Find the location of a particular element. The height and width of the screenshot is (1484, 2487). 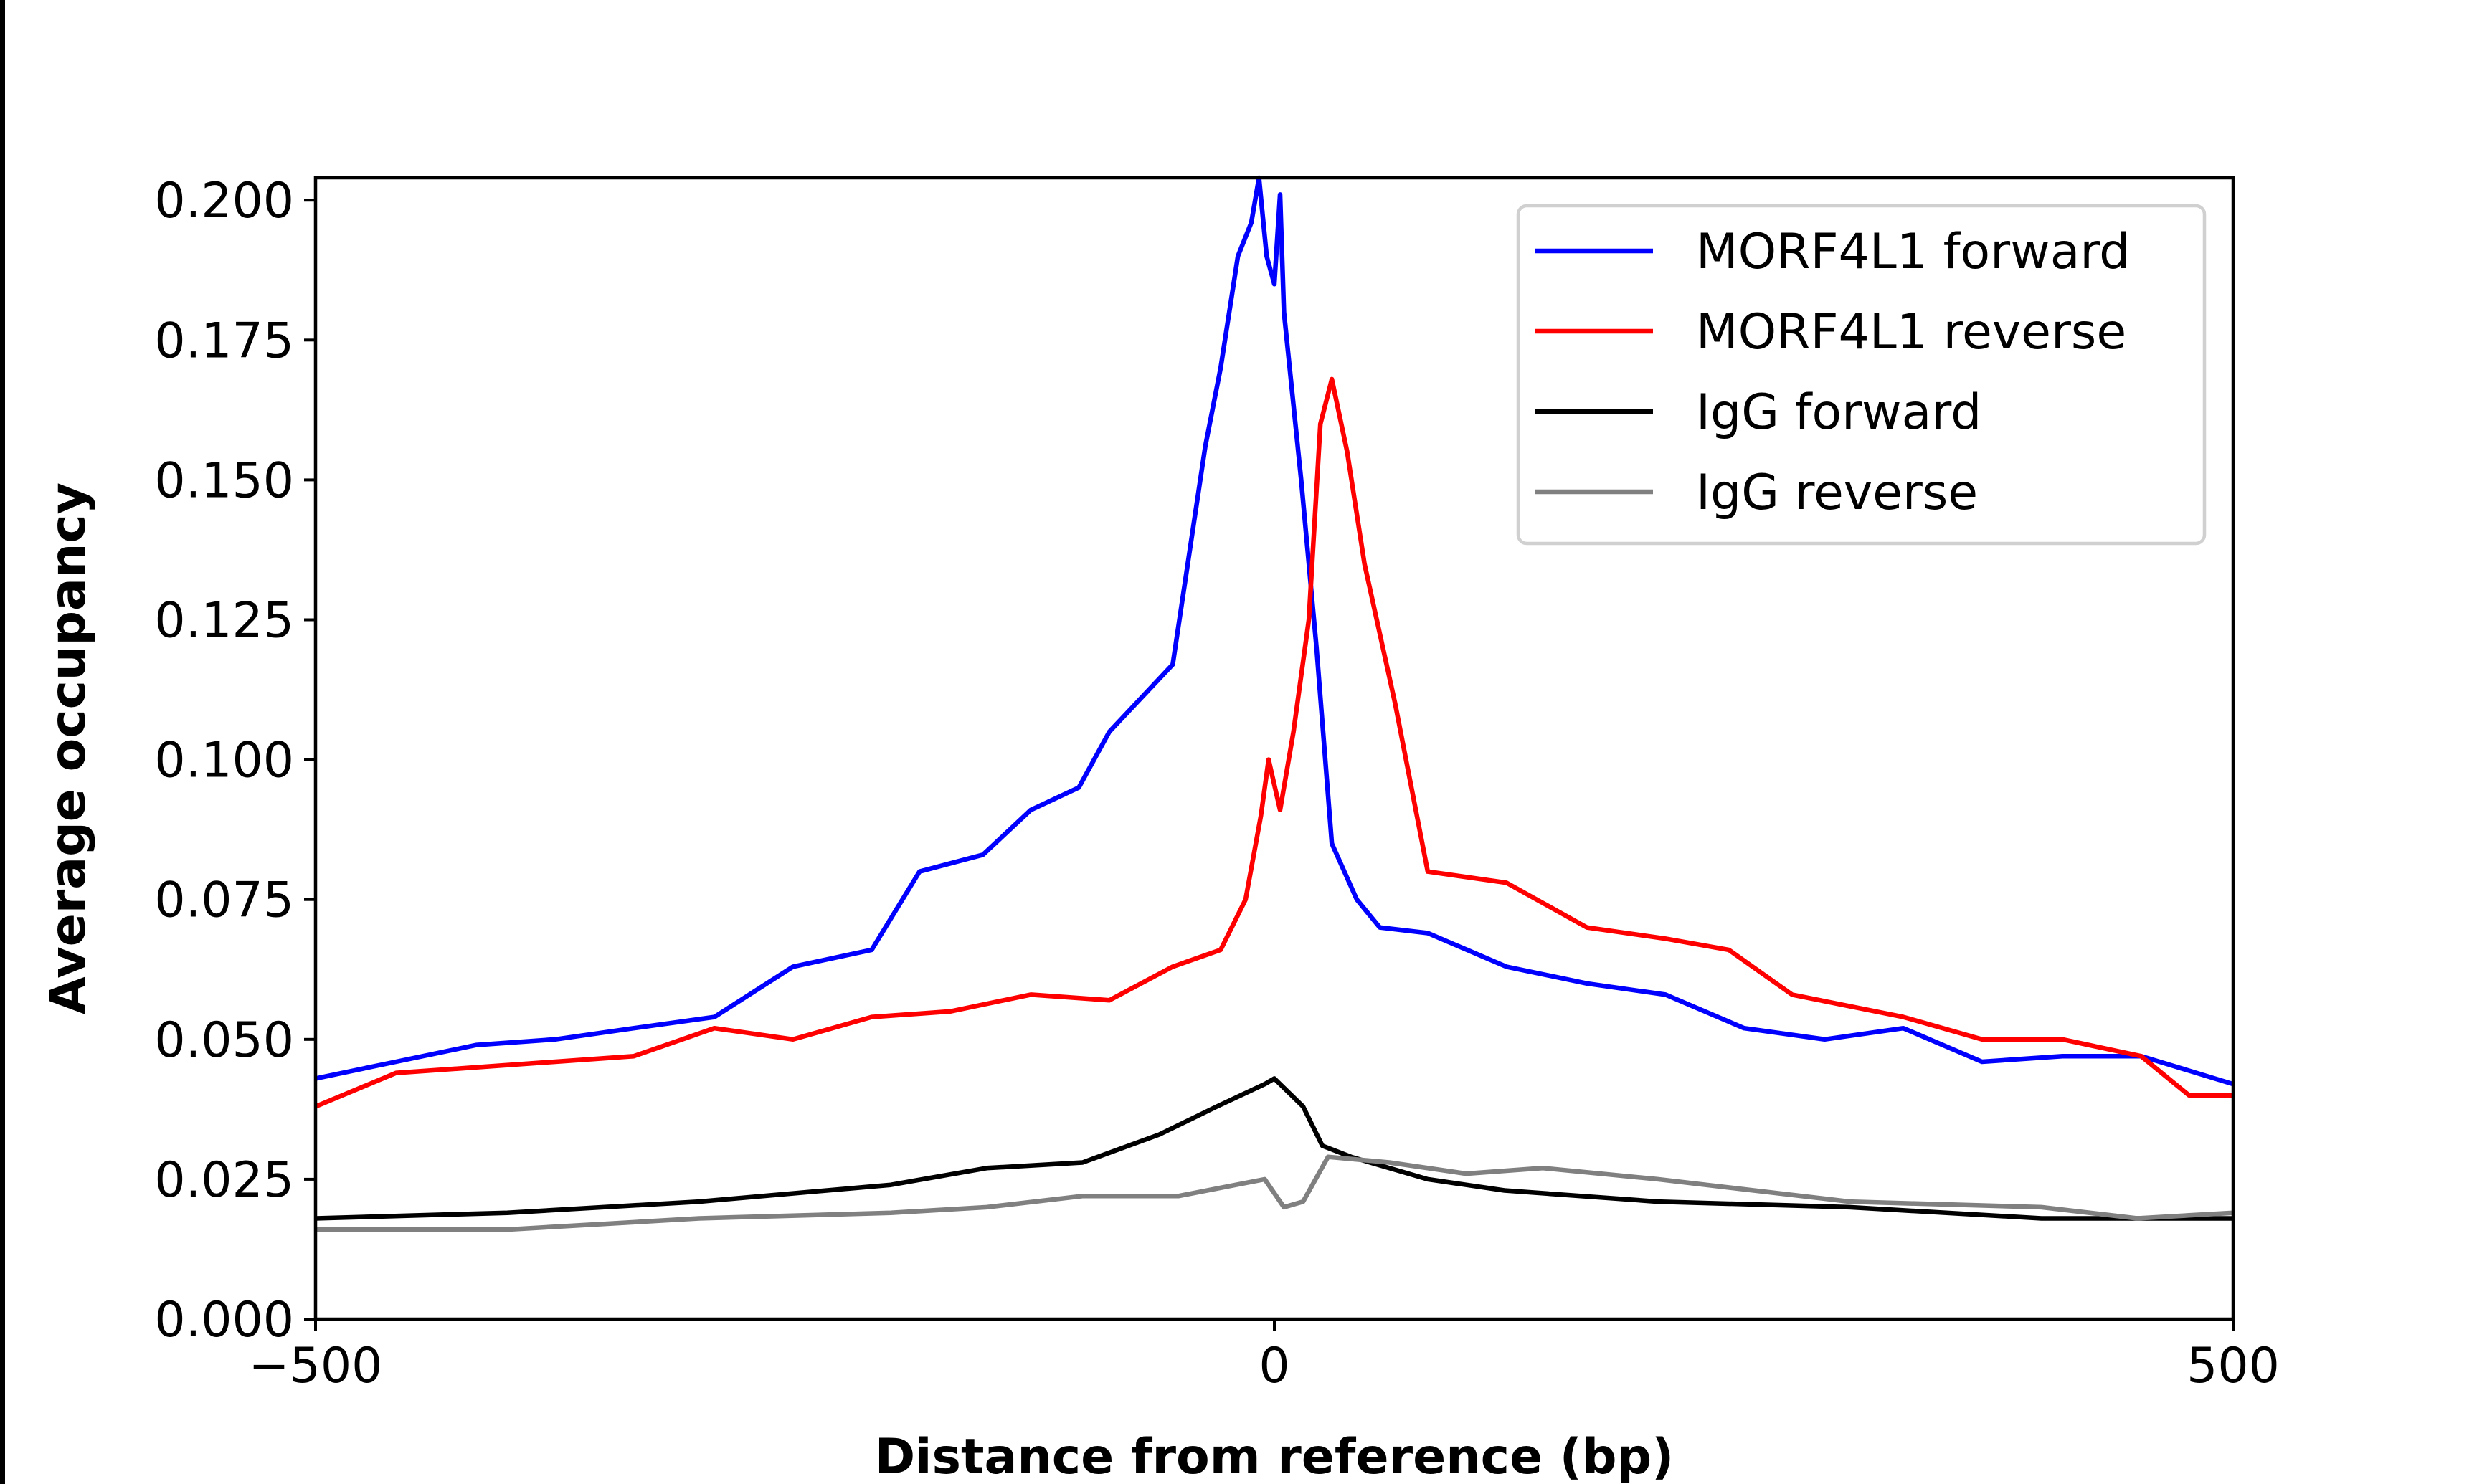

y-tick-label: 0.175 is located at coordinates (224, 341).